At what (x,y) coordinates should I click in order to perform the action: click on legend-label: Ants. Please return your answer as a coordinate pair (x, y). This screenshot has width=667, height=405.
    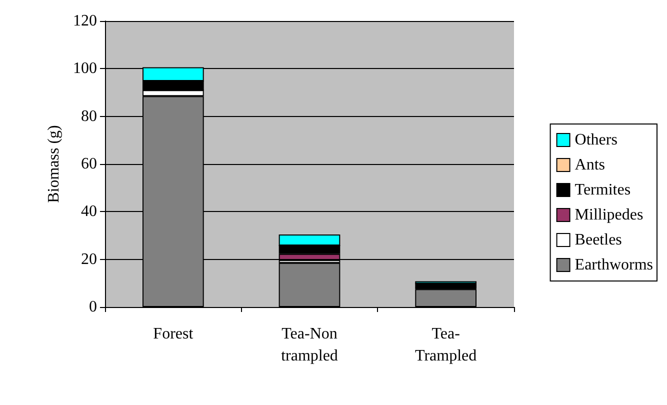
    Looking at the image, I should click on (590, 165).